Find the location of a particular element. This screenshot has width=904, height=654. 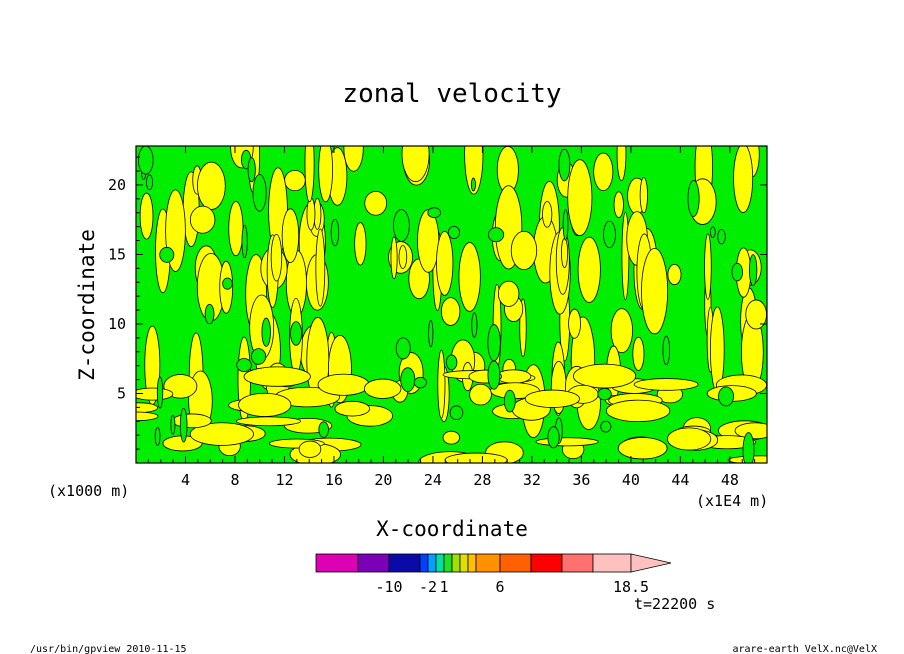

x-tick-label: 4 is located at coordinates (185, 480).